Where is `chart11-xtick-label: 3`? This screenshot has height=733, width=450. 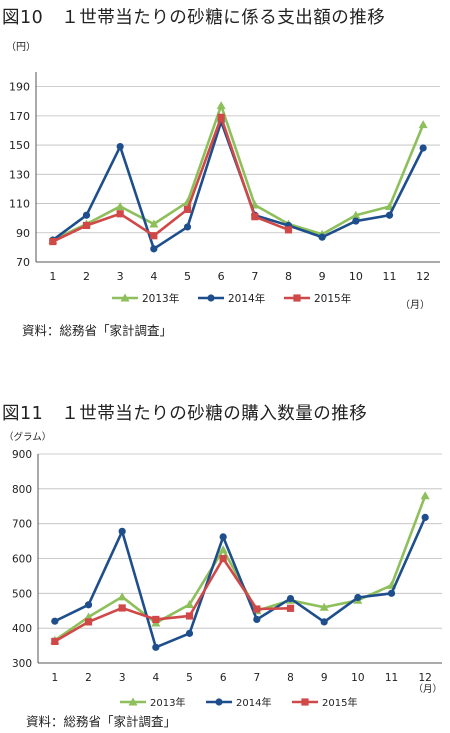
chart11-xtick-label: 3 is located at coordinates (122, 678).